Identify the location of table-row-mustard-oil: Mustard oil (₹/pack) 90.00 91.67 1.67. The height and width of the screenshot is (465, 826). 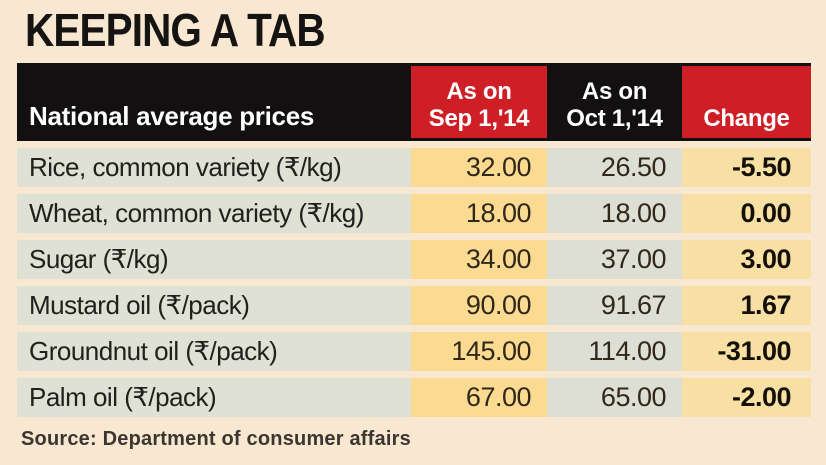
(414, 305).